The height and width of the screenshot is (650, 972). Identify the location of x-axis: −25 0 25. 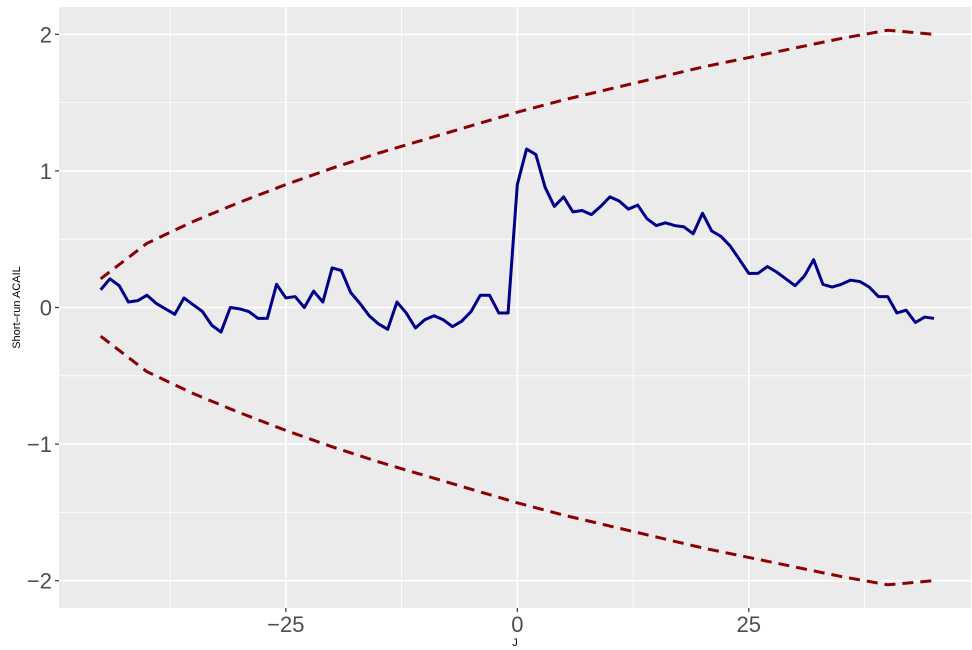
(514, 622).